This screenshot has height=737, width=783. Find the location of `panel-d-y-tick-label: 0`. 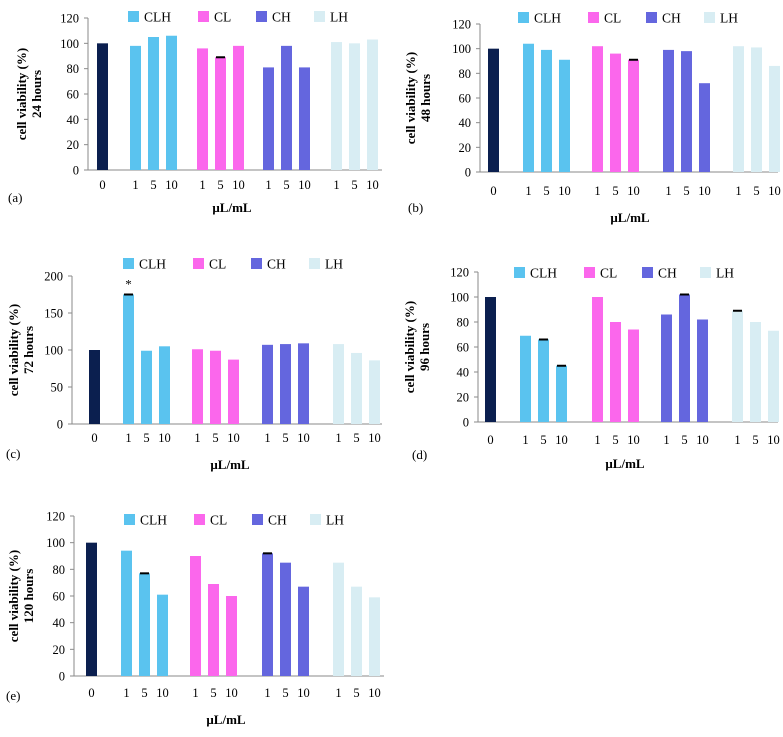

panel-d-y-tick-label: 0 is located at coordinates (466, 423).